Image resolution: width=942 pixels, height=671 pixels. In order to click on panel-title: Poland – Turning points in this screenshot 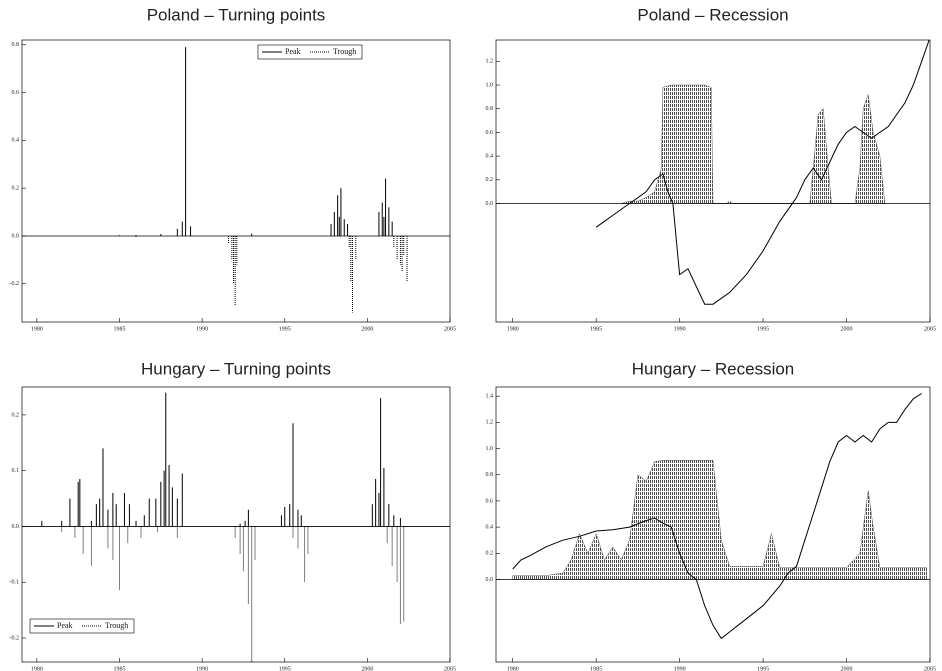, I will do `click(236, 14)`.